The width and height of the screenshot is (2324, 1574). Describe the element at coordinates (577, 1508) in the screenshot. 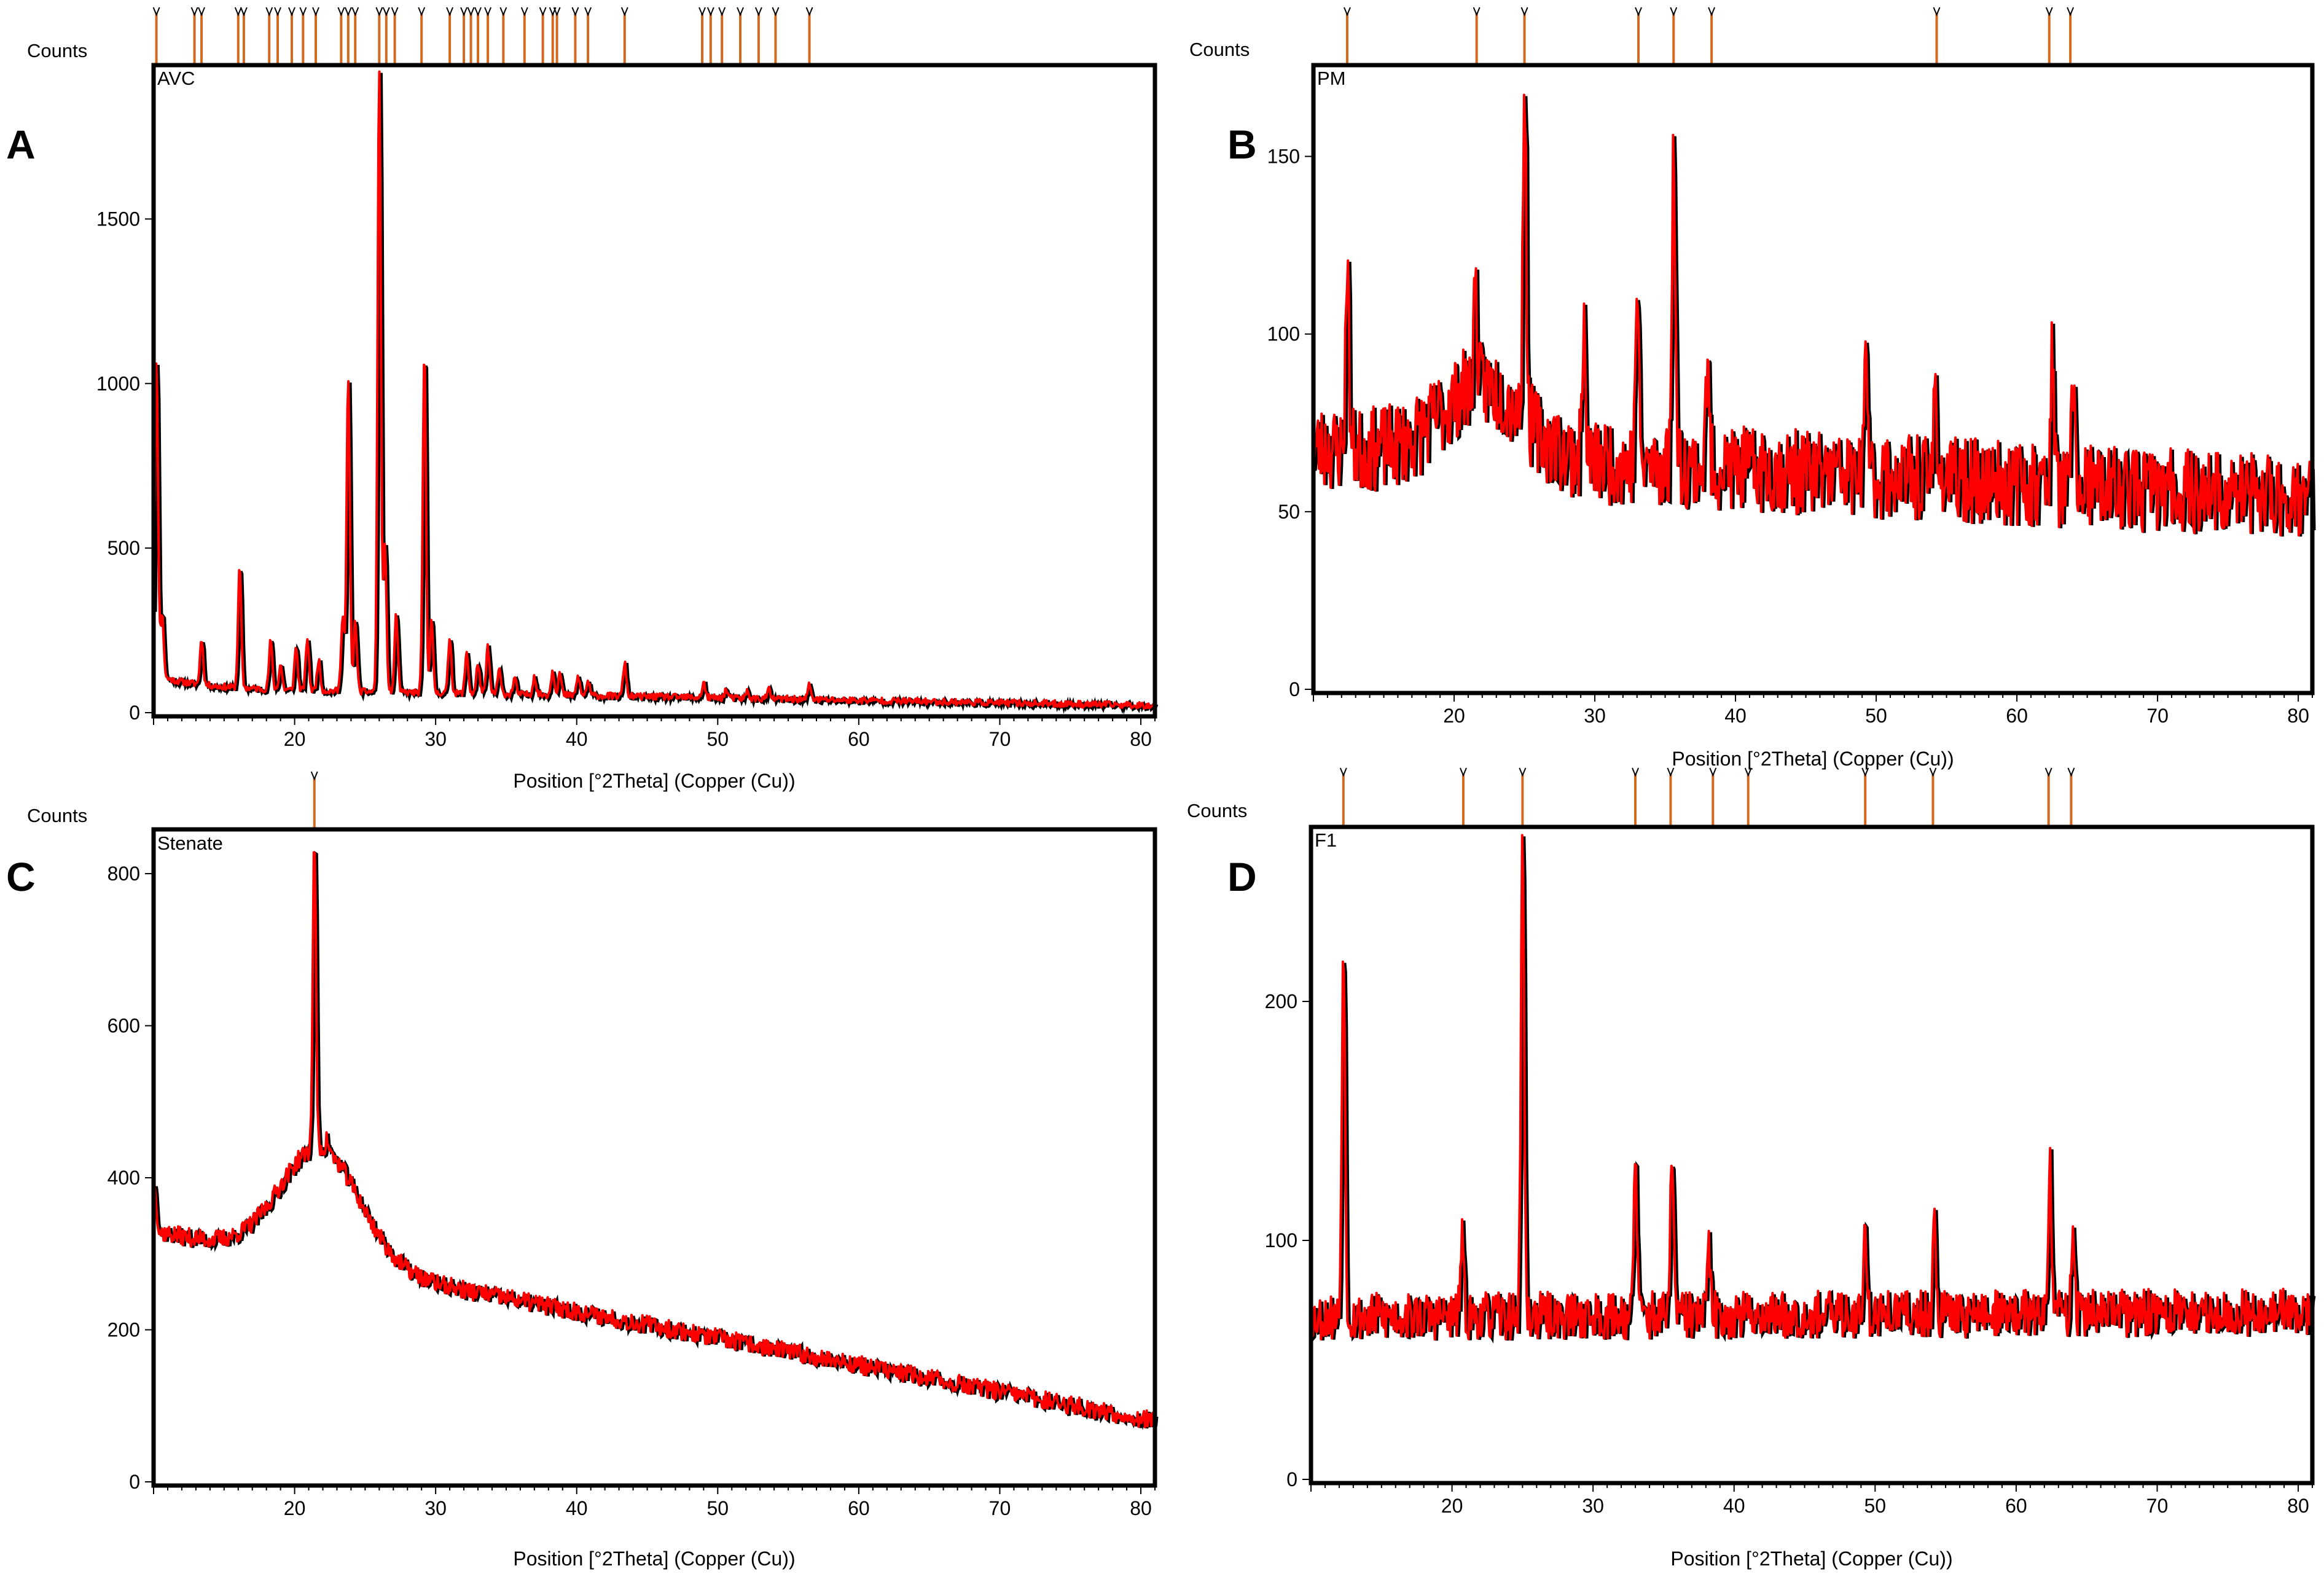

I see `panel-c-x-tick-label: 40` at that location.